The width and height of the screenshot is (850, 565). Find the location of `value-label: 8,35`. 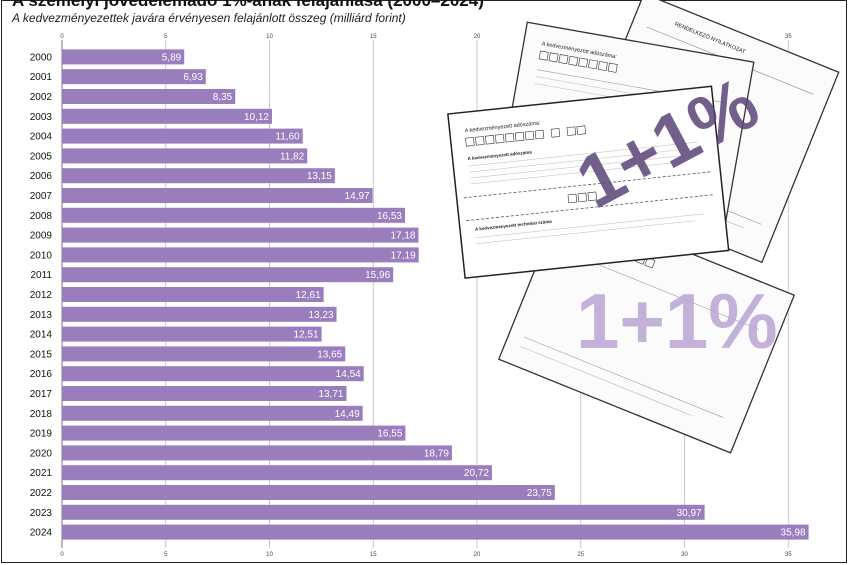

value-label: 8,35 is located at coordinates (223, 97).